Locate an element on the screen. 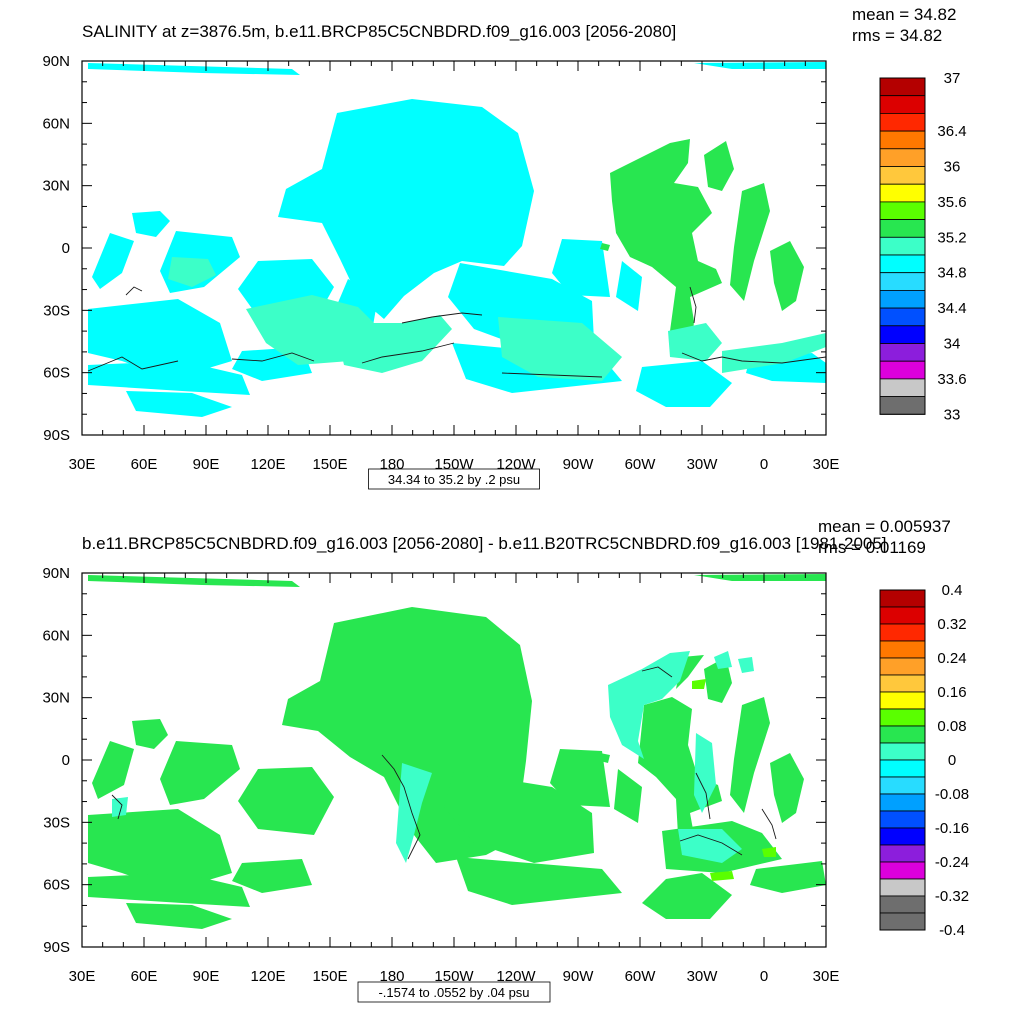 This screenshot has height=1024, width=1024. rms-stat: rms = 34.82 is located at coordinates (897, 35).